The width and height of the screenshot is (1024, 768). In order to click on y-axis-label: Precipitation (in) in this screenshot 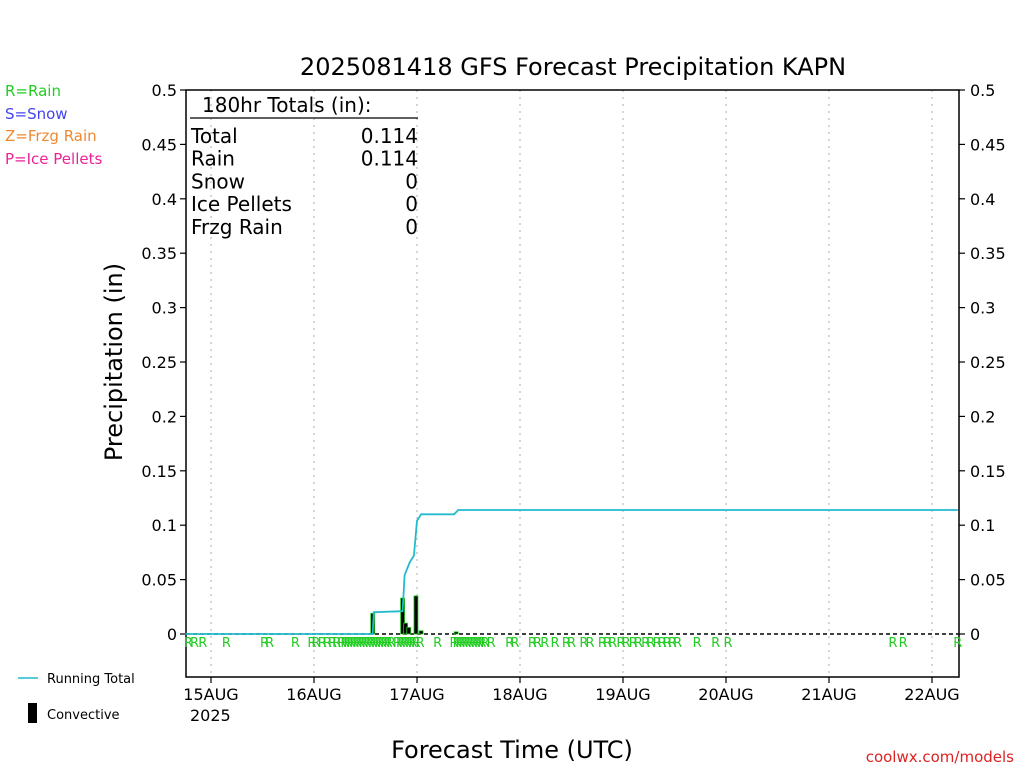, I will do `click(114, 362)`.